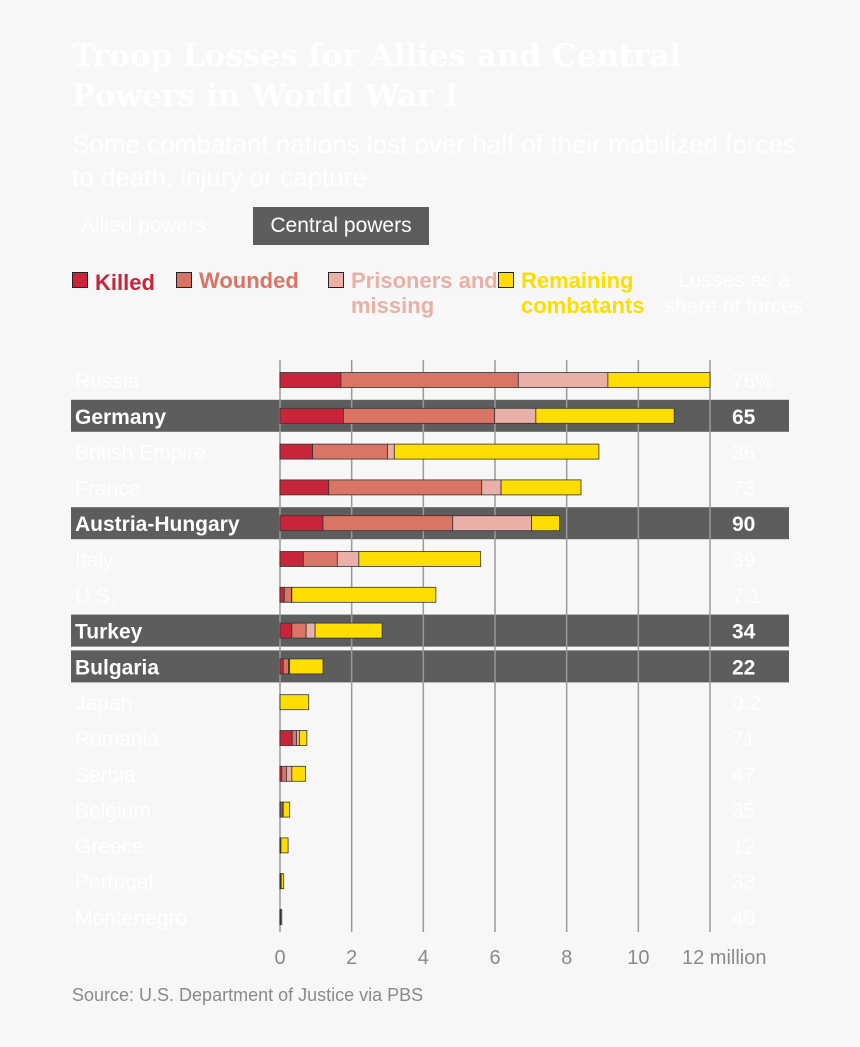 The width and height of the screenshot is (860, 1047). Describe the element at coordinates (125, 282) in the screenshot. I see `legend-killed-label: Killed` at that location.